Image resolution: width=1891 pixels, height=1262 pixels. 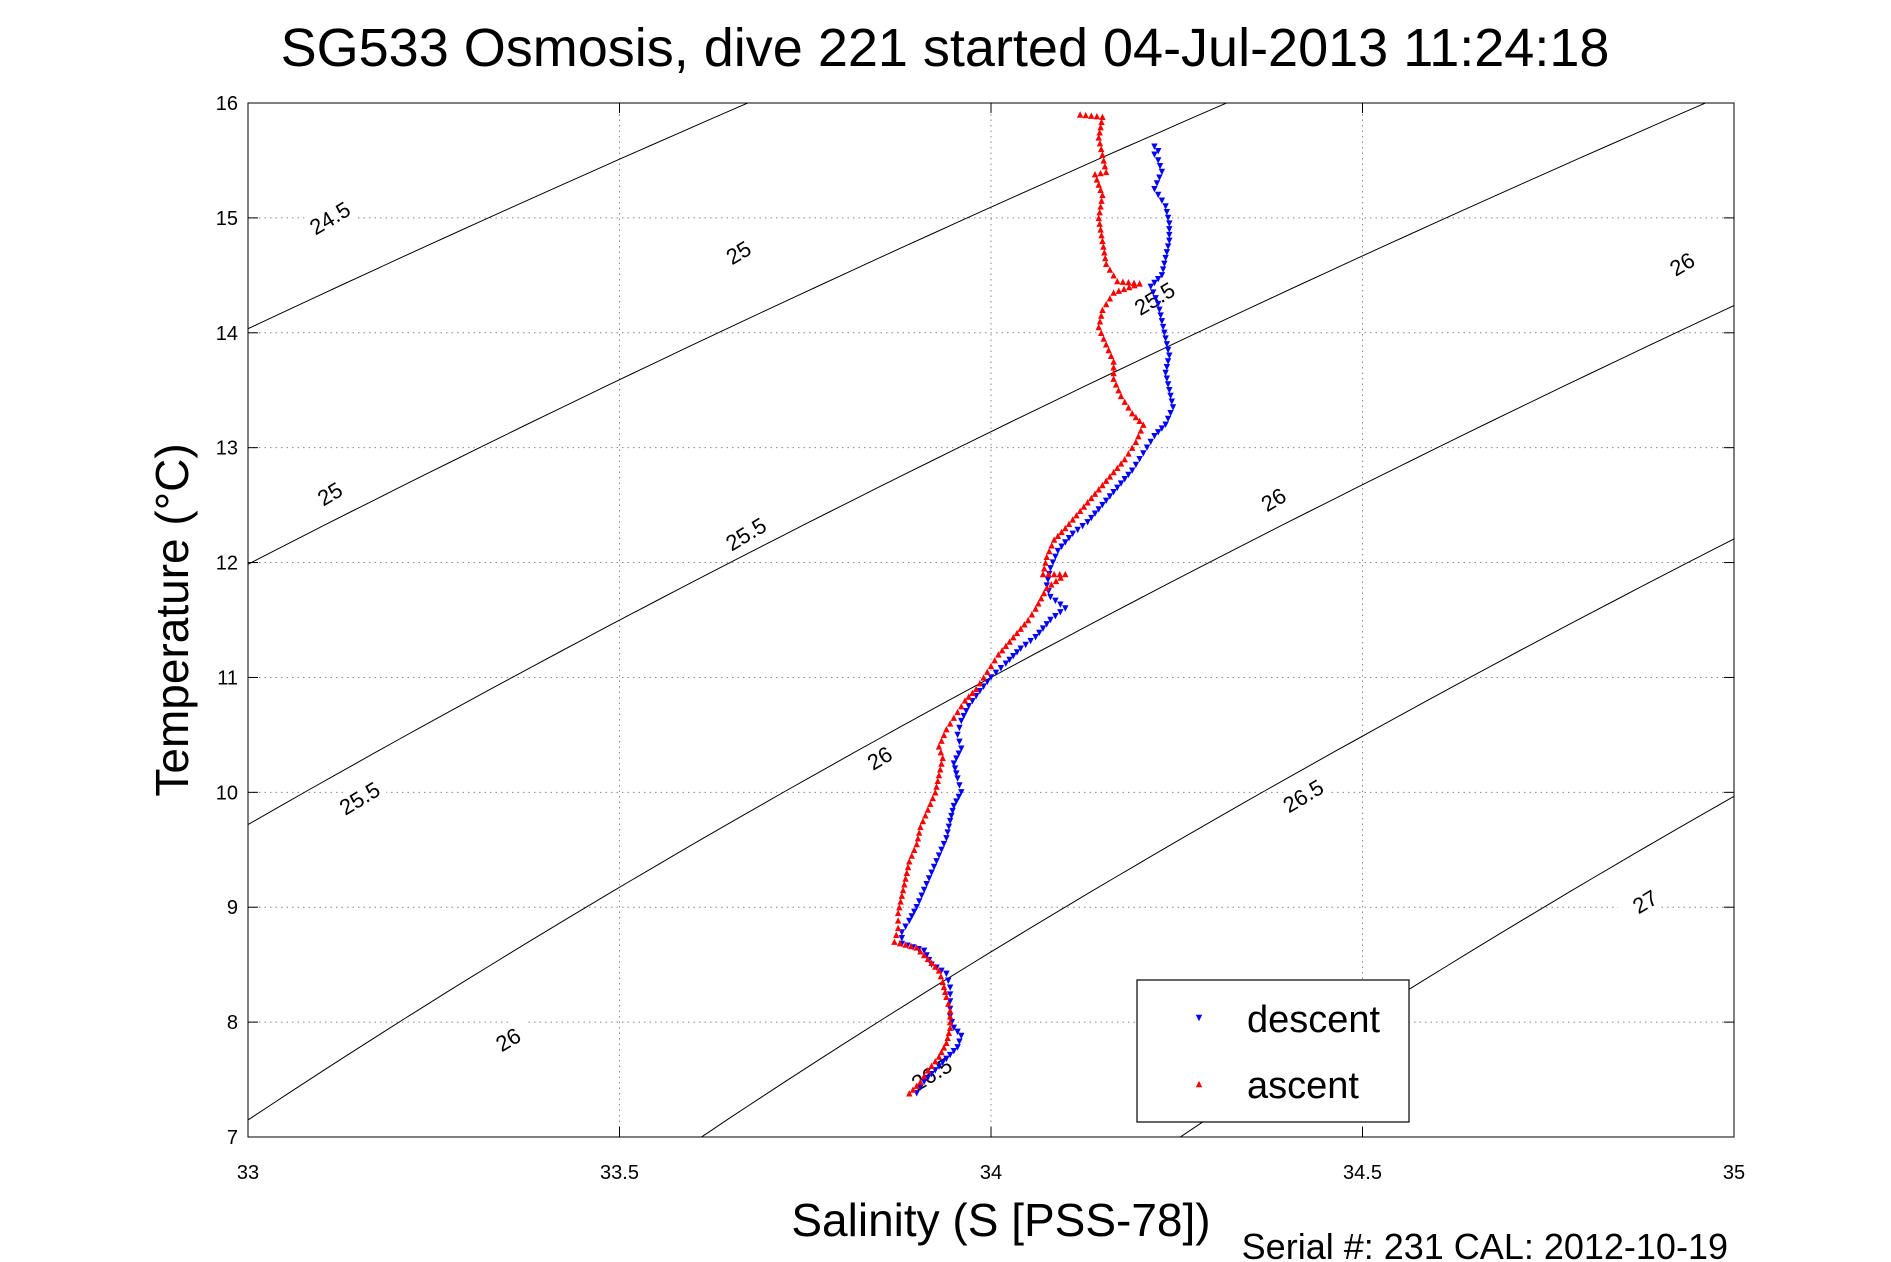 What do you see at coordinates (232, 1138) in the screenshot?
I see `y-tick-label: 7` at bounding box center [232, 1138].